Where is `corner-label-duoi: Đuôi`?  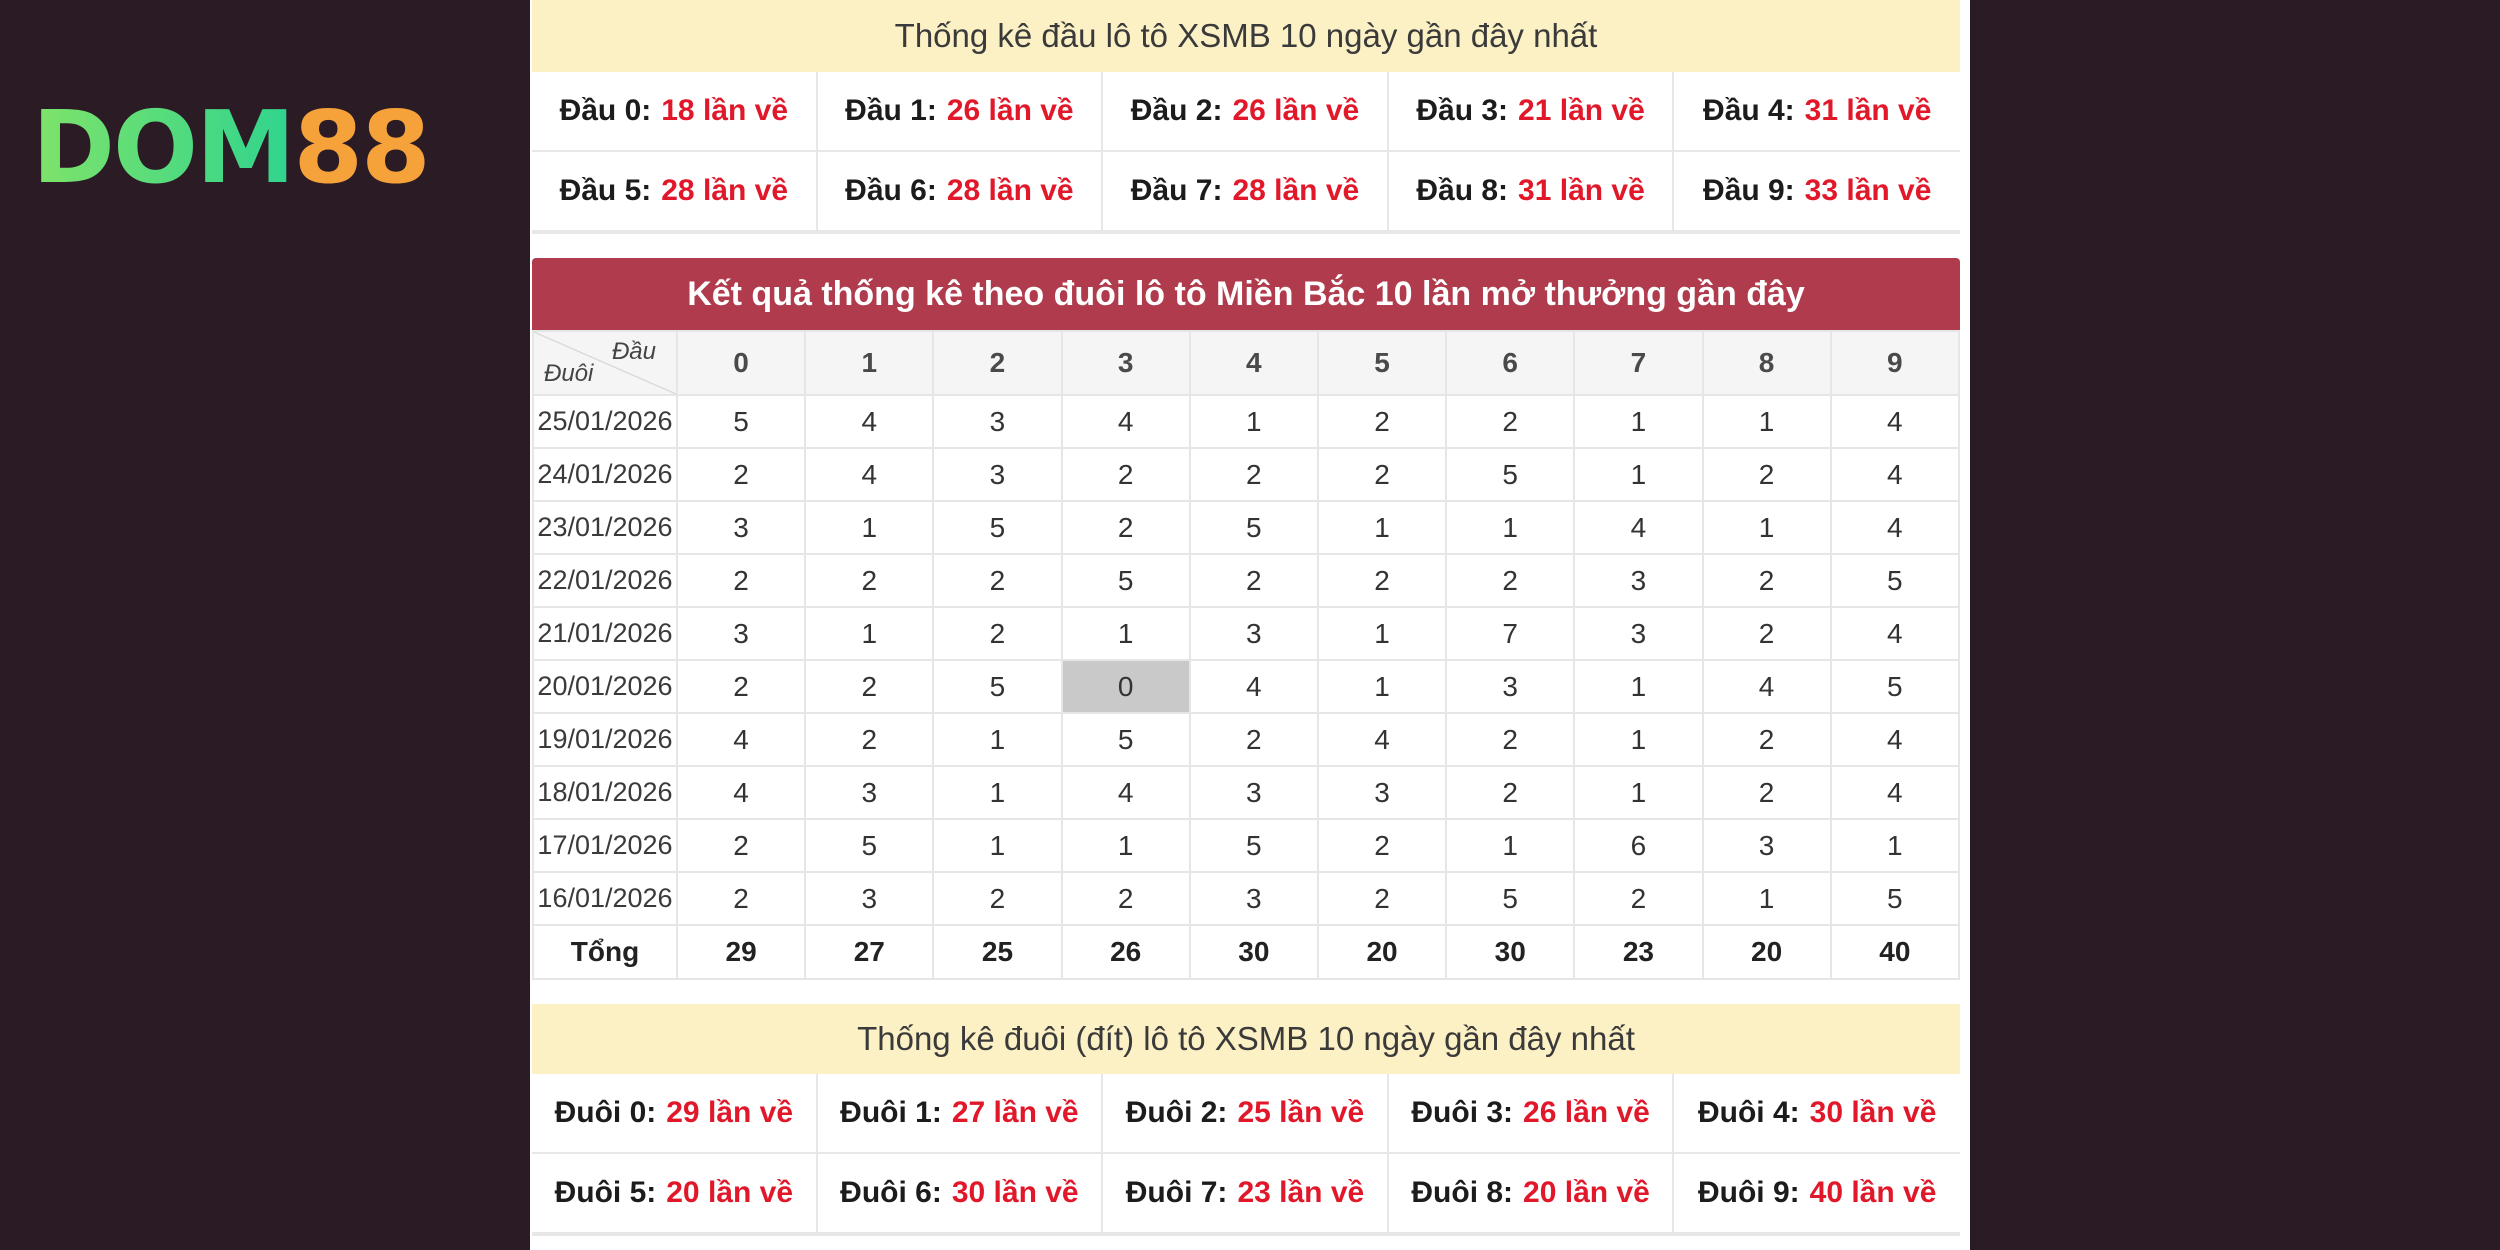 corner-label-duoi: Đuôi is located at coordinates (569, 373).